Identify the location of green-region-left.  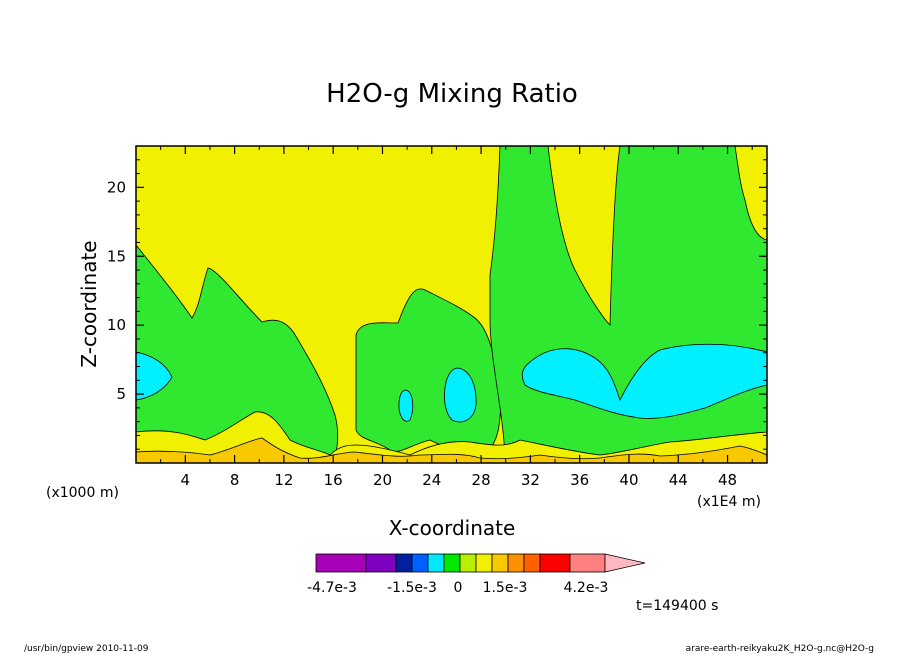
(237, 353).